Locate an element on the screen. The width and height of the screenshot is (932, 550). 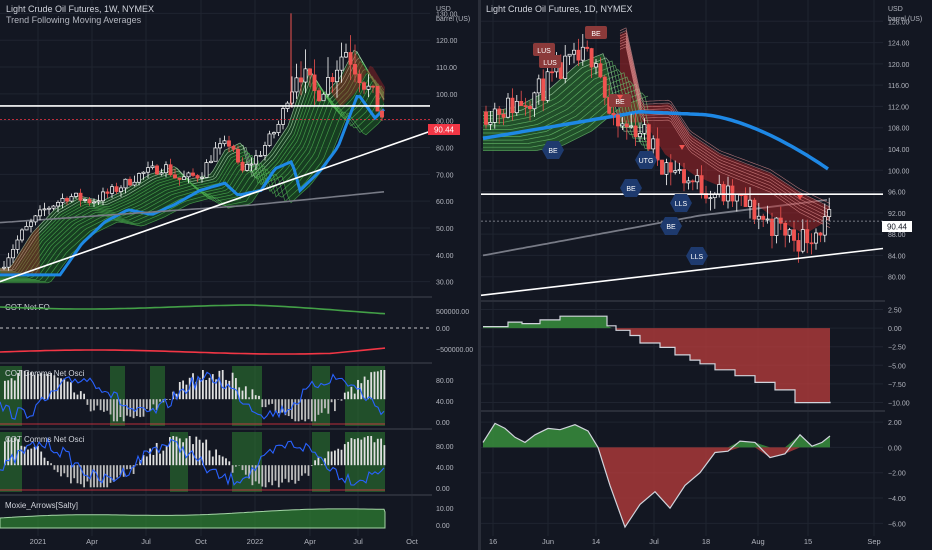
ribbon-bearish-fill is located at coordinates (725, 132).